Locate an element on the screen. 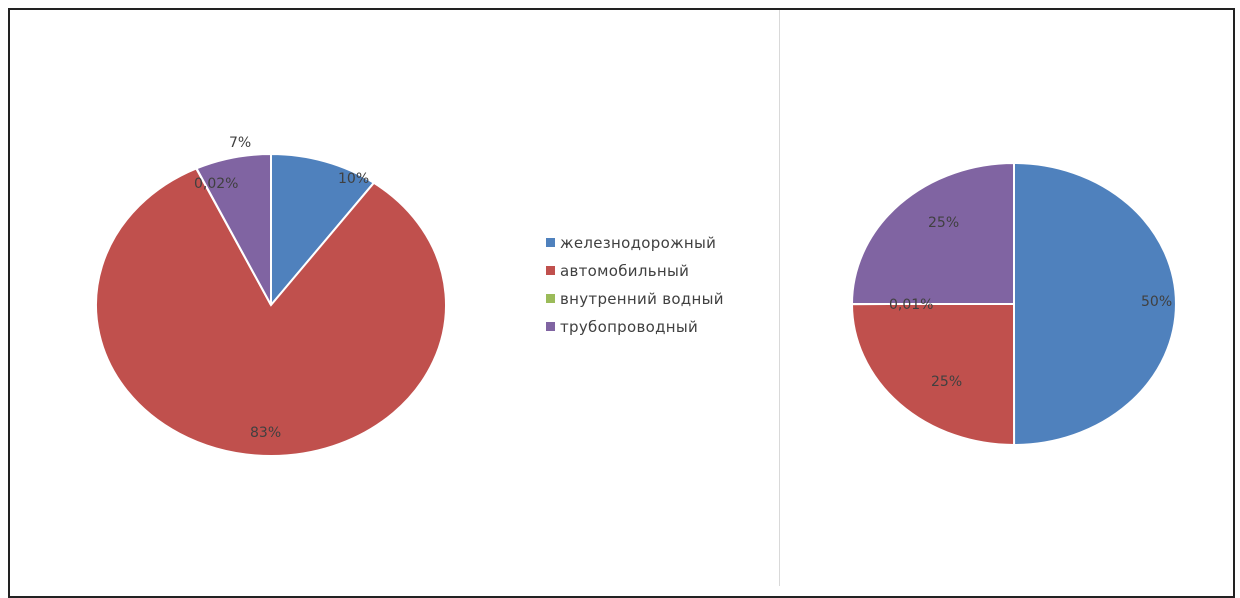 This screenshot has height=598, width=1240. legend-label-pipeline: трубопроводный is located at coordinates (650, 327).